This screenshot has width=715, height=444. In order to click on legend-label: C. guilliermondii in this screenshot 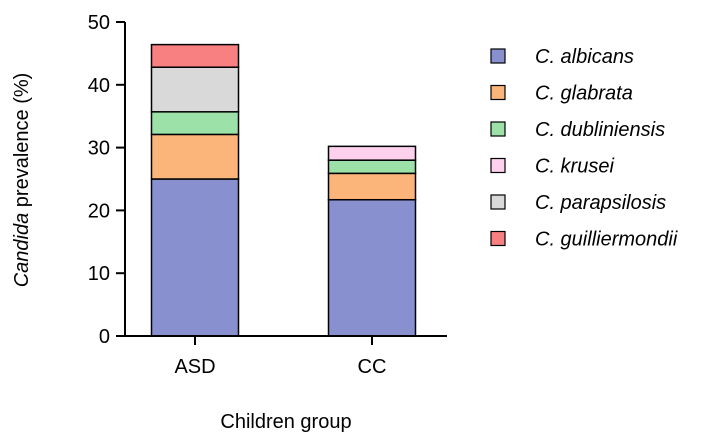, I will do `click(606, 240)`.